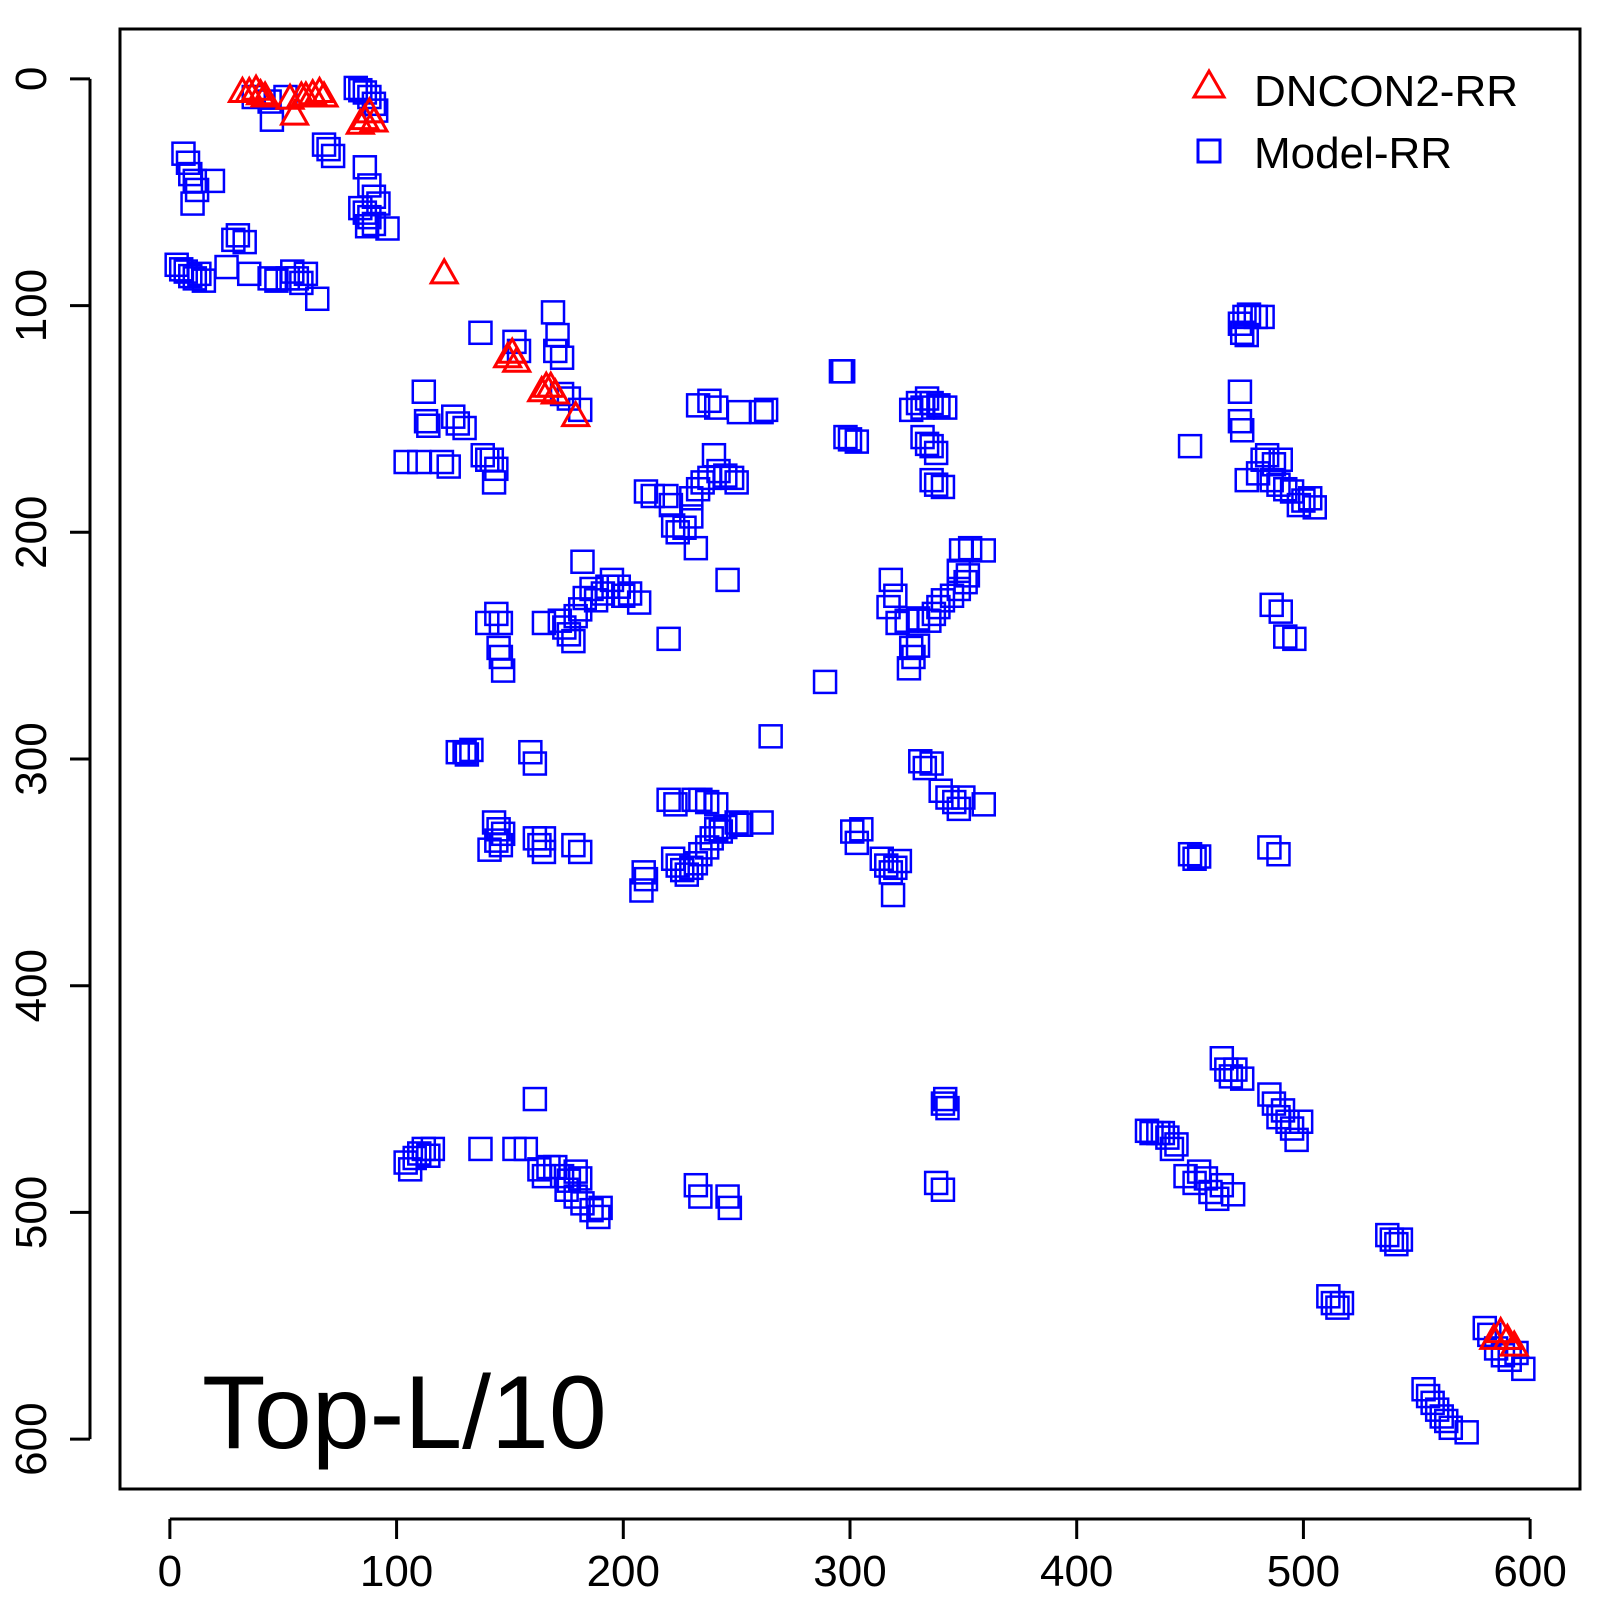 This screenshot has height=1600, width=1600. I want to click on y-tick-label: 100, so click(31, 305).